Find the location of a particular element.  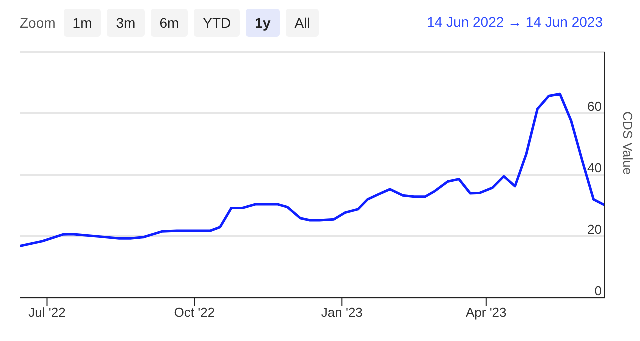

text: YTD is located at coordinates (217, 23).